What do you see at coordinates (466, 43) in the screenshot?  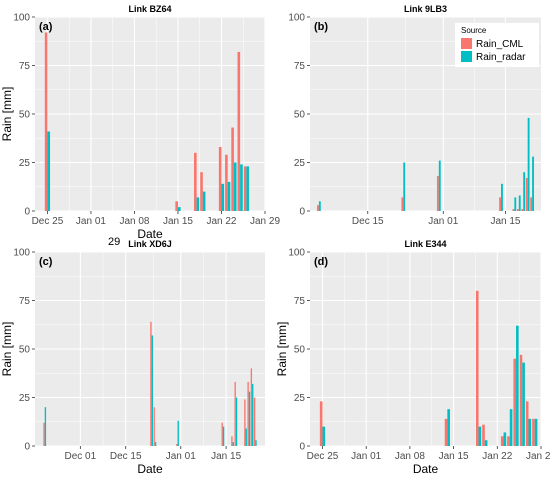 I see `legend-swatch` at bounding box center [466, 43].